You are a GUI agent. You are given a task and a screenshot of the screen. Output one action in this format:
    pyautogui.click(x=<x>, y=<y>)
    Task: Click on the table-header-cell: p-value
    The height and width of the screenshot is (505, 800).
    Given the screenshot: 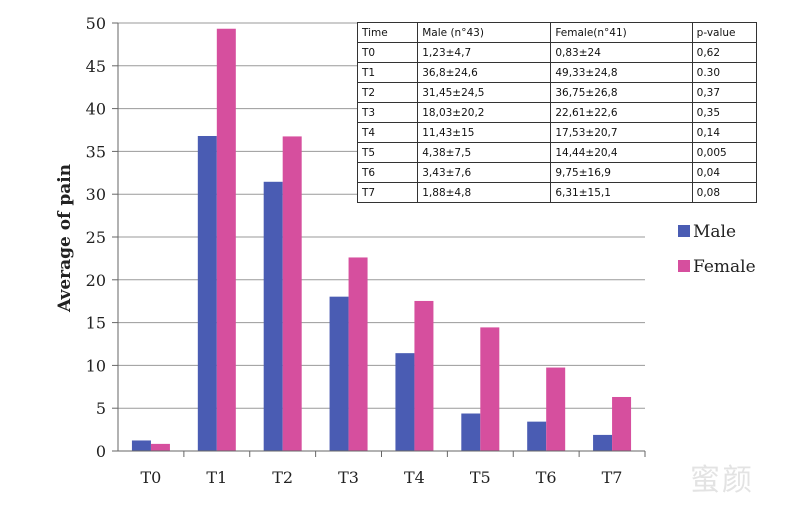 What is the action you would take?
    pyautogui.click(x=724, y=32)
    